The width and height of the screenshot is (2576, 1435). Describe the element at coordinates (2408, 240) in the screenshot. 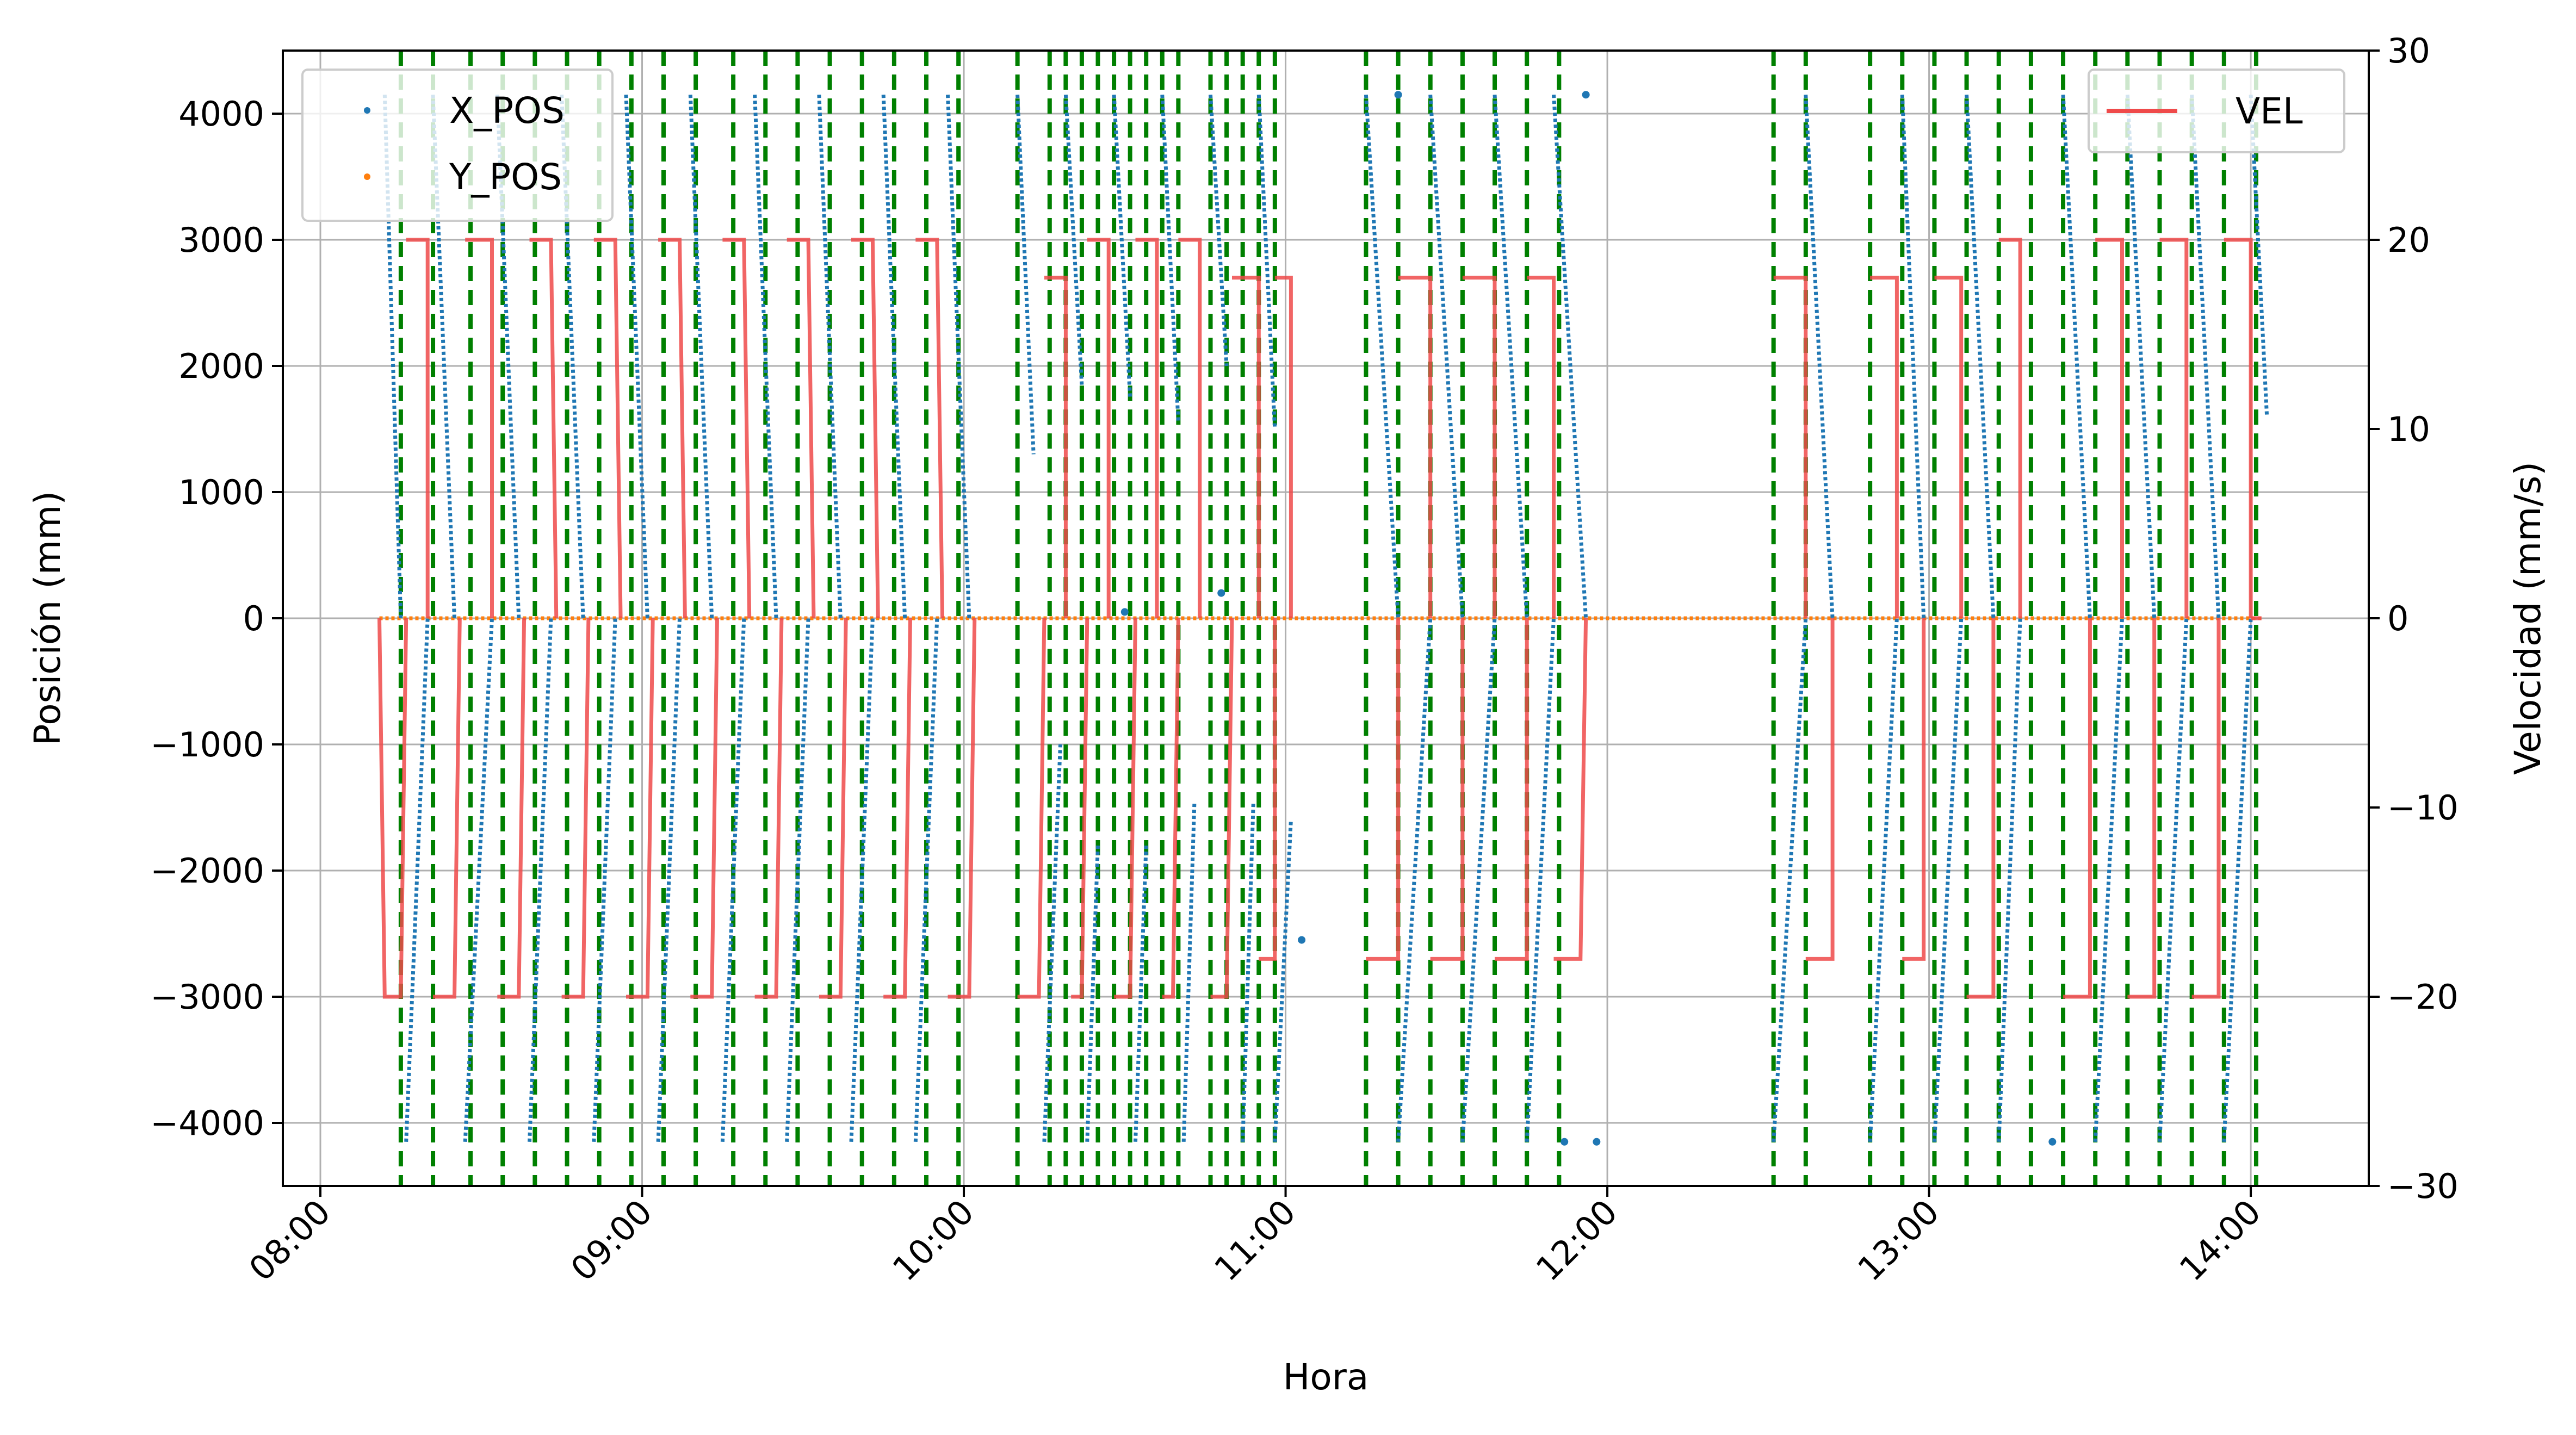

I see `right-tick-label-5: 20` at that location.